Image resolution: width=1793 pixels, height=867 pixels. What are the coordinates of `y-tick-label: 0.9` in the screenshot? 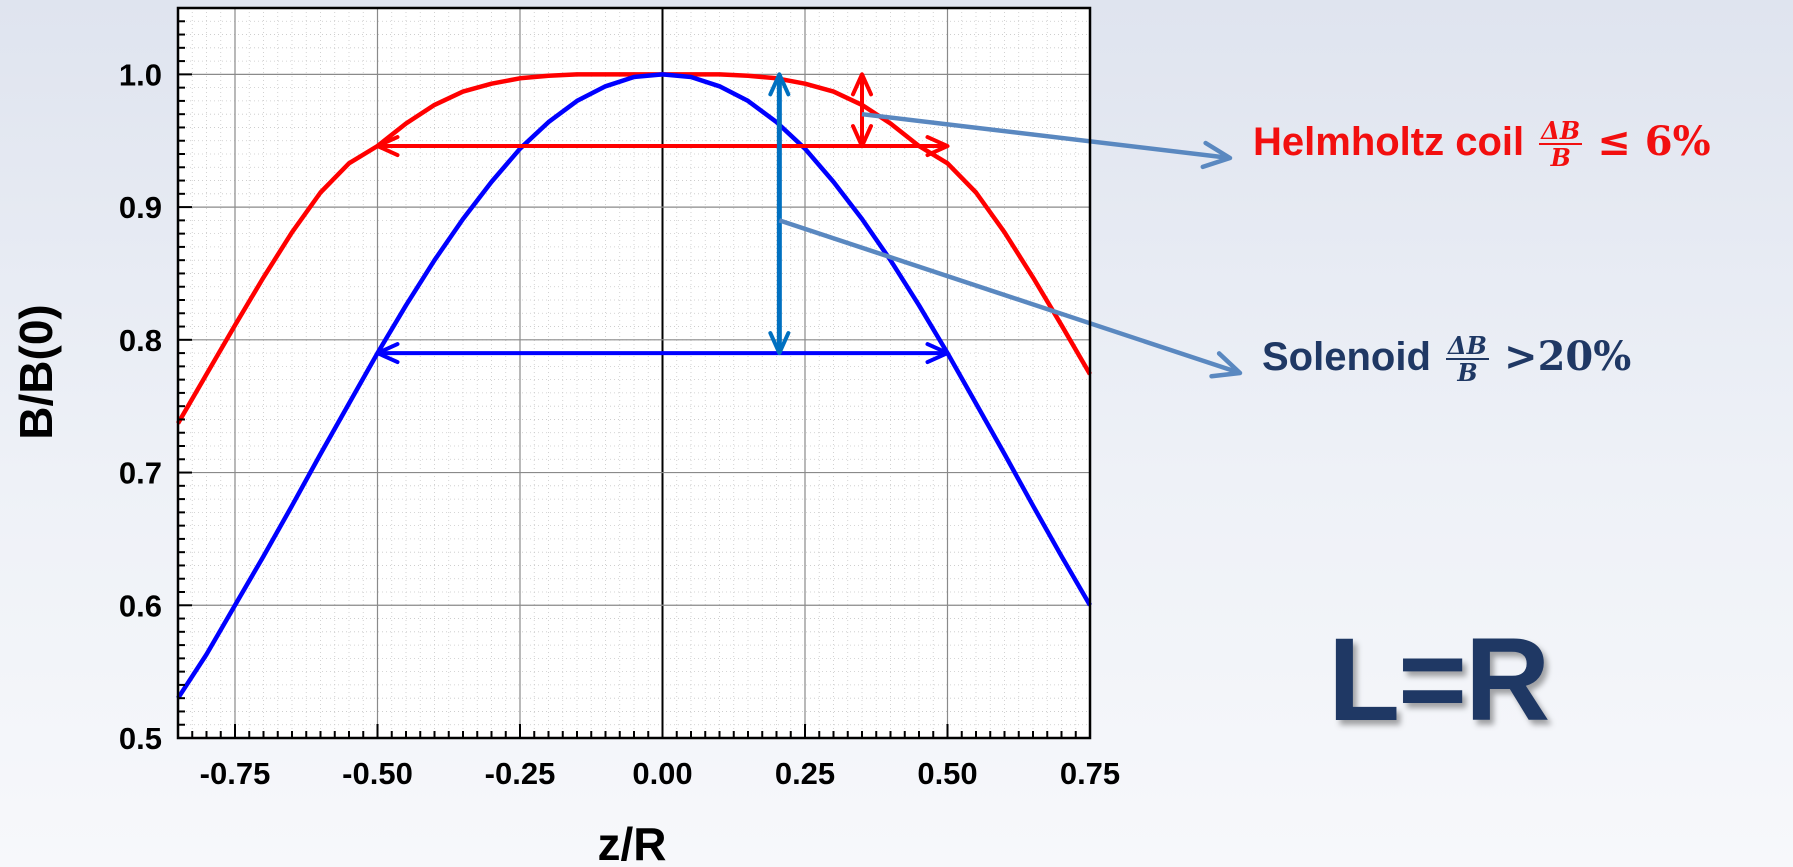 It's located at (140, 207).